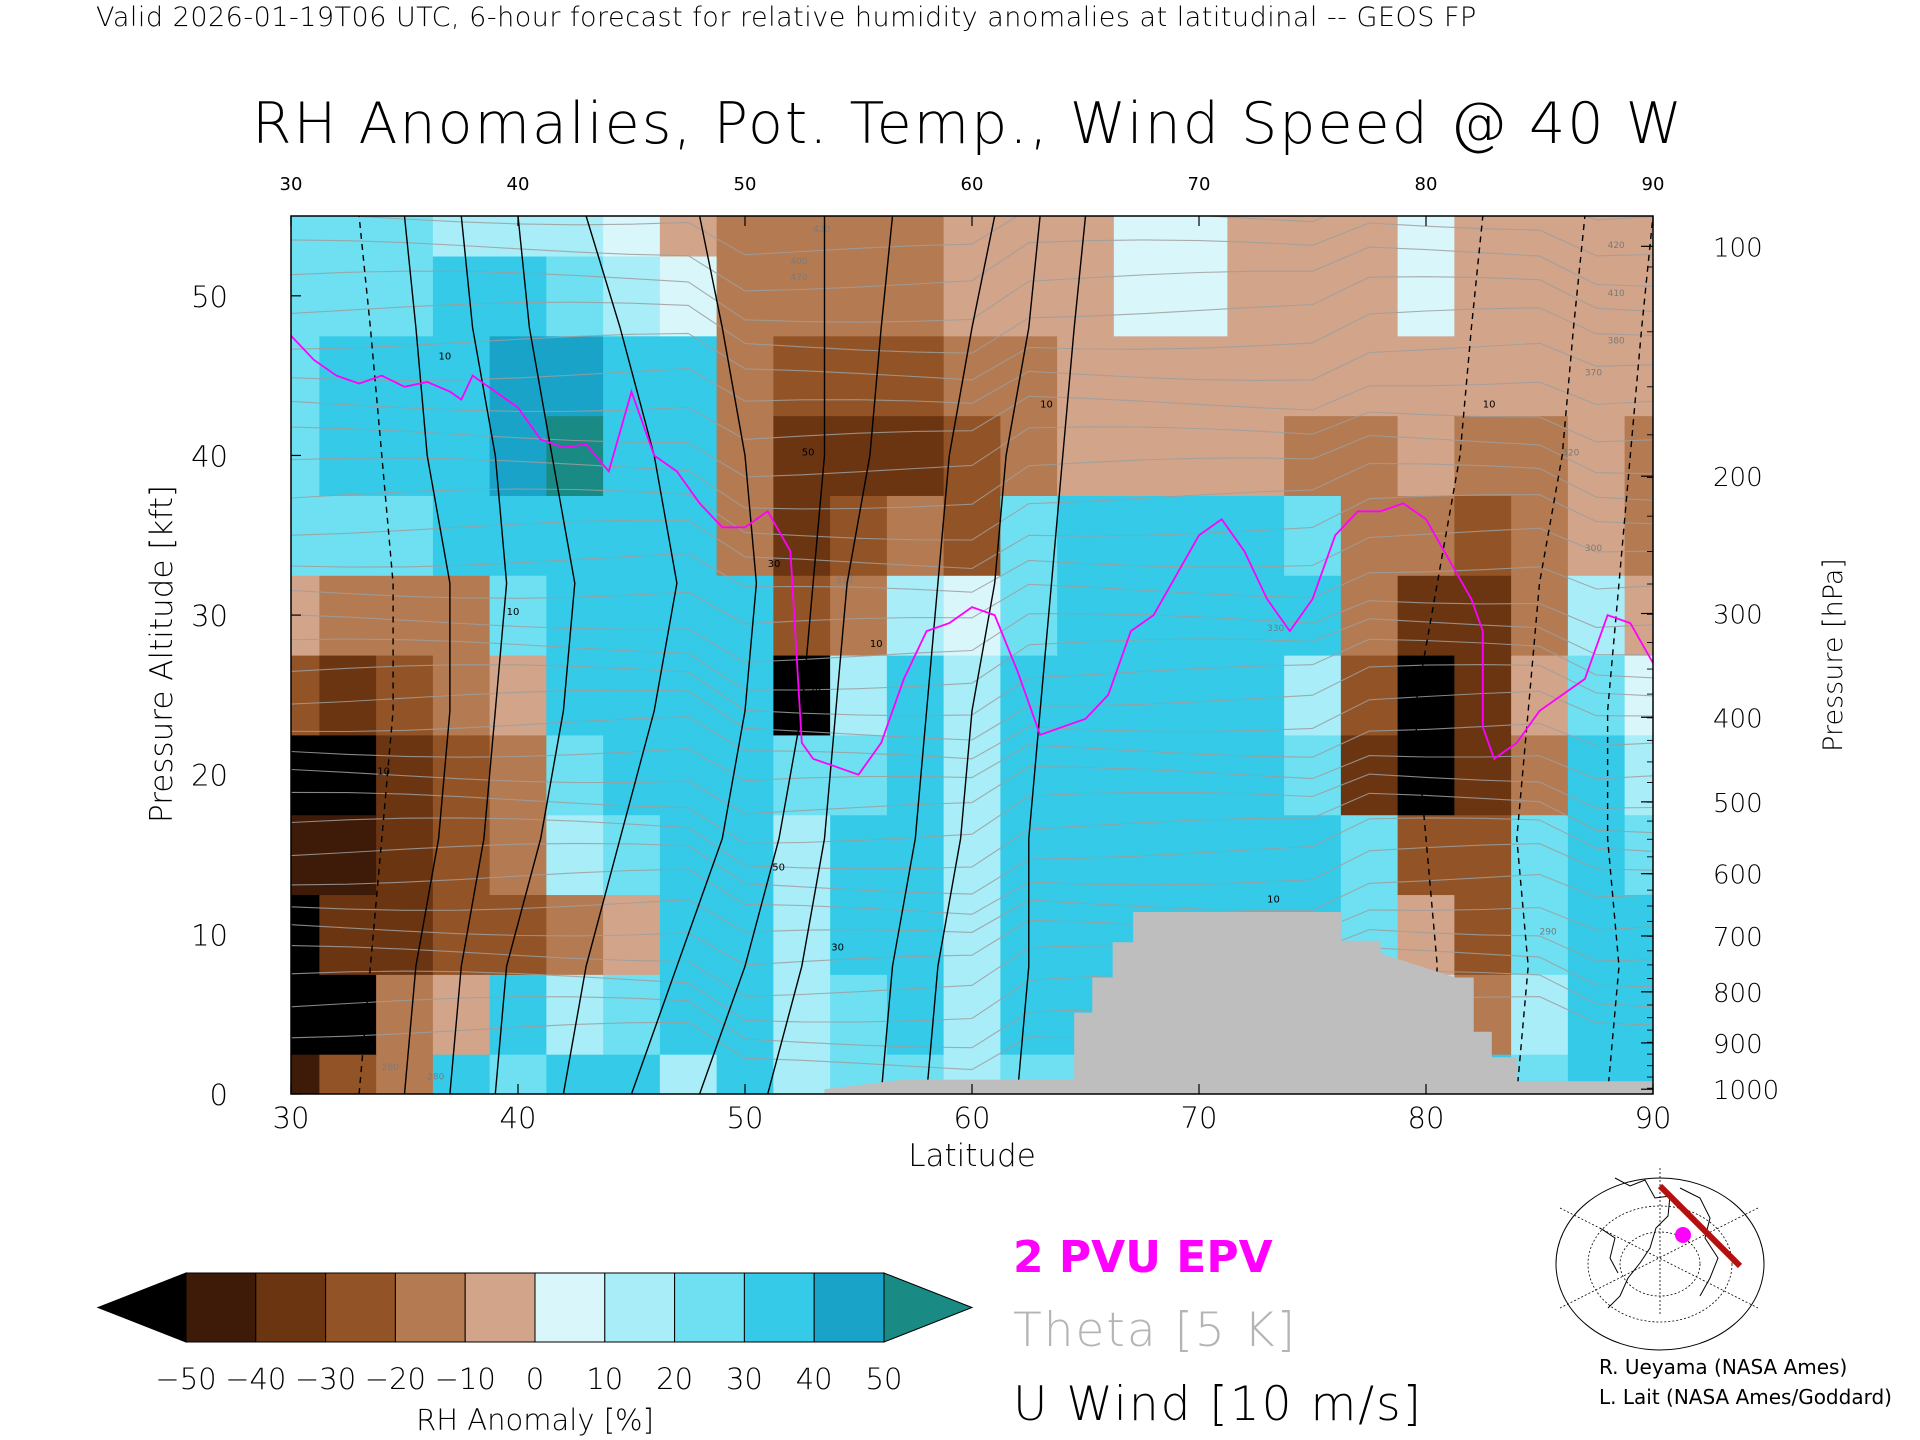 This screenshot has height=1440, width=1920. I want to click on x-tick-label-top: 60, so click(972, 184).